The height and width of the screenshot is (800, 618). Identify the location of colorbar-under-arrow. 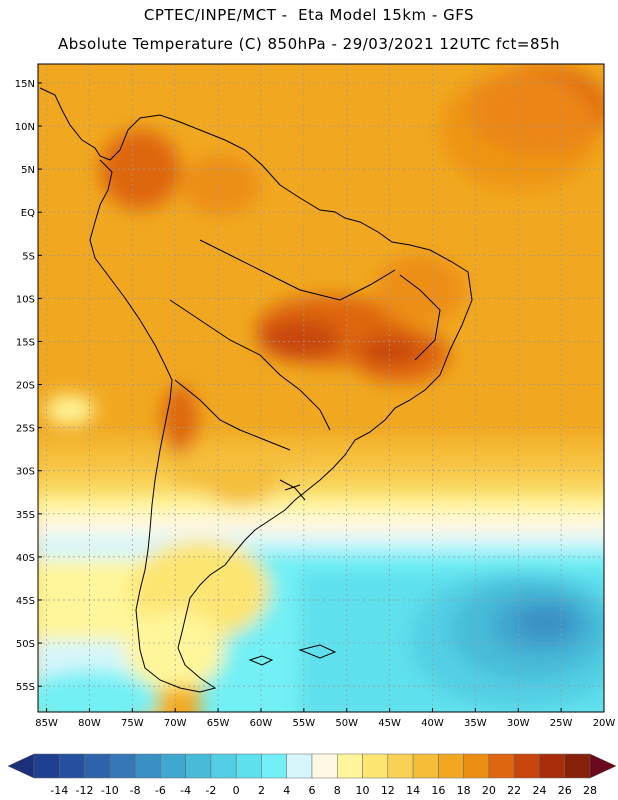
(21, 766).